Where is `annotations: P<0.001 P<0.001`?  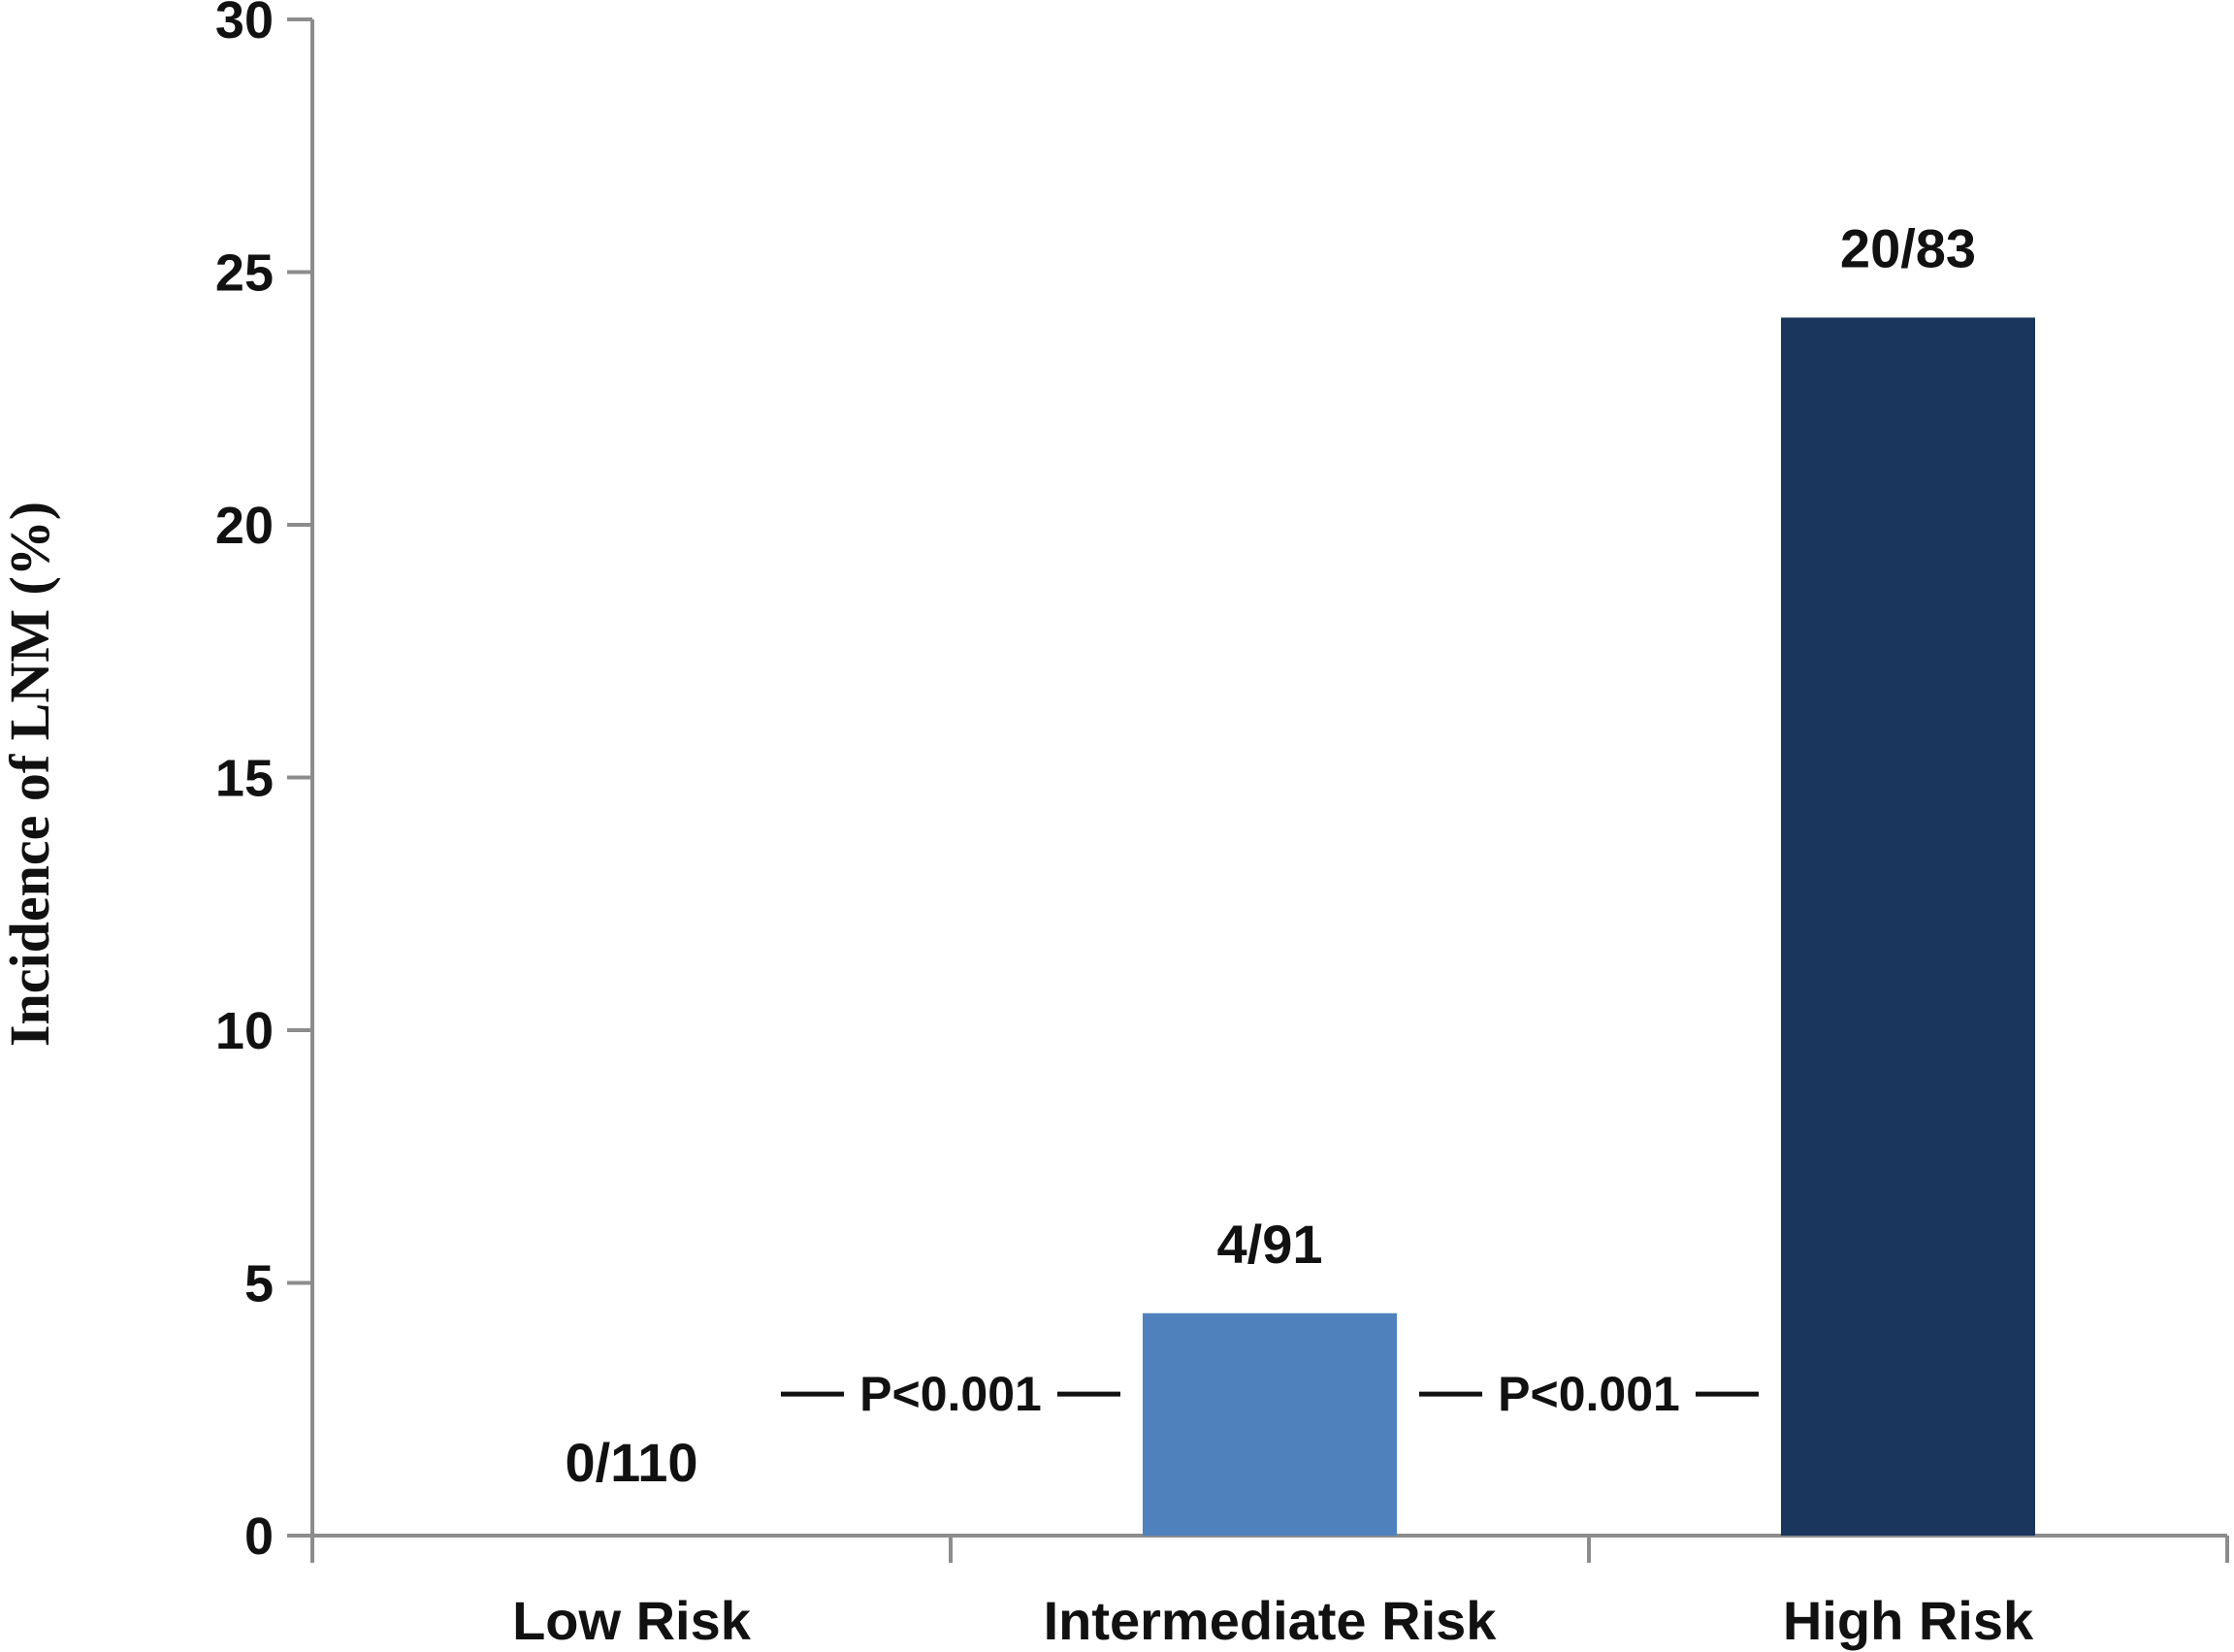 annotations: P<0.001 P<0.001 is located at coordinates (1270, 1394).